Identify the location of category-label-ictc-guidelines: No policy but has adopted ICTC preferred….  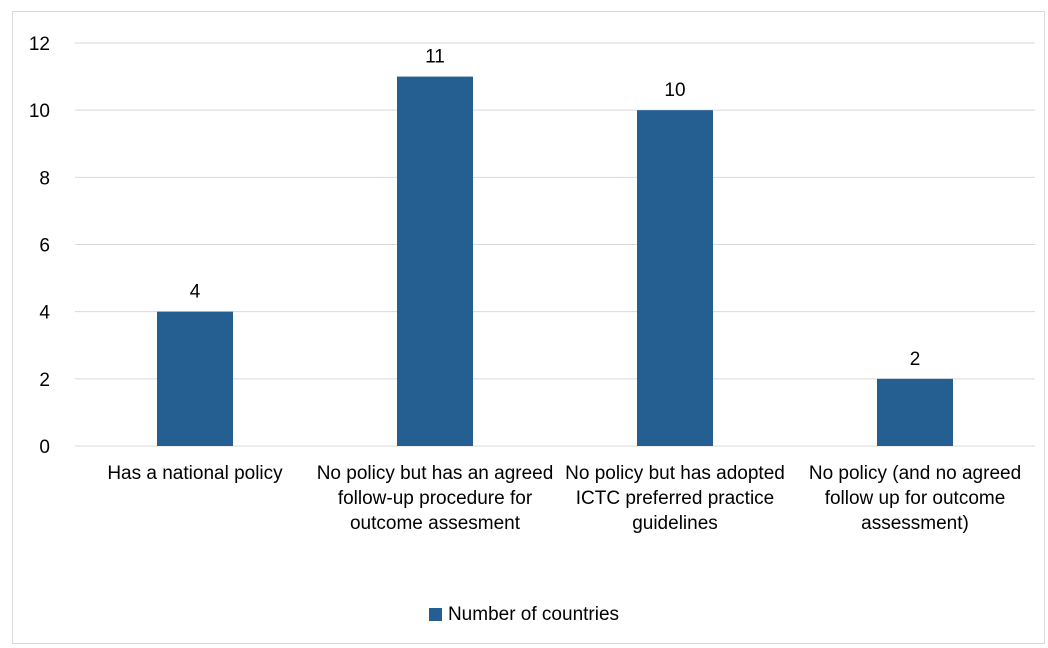
(675, 498).